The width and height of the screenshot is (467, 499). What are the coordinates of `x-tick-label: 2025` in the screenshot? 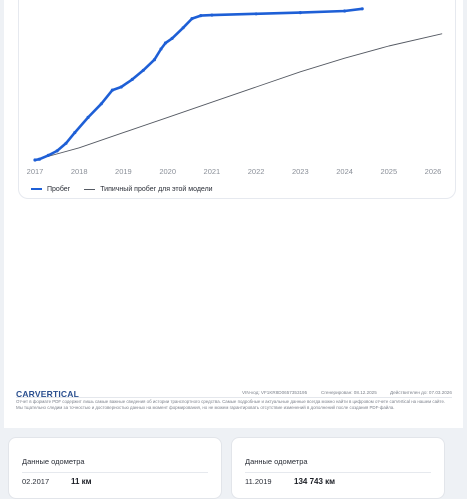 It's located at (388, 171).